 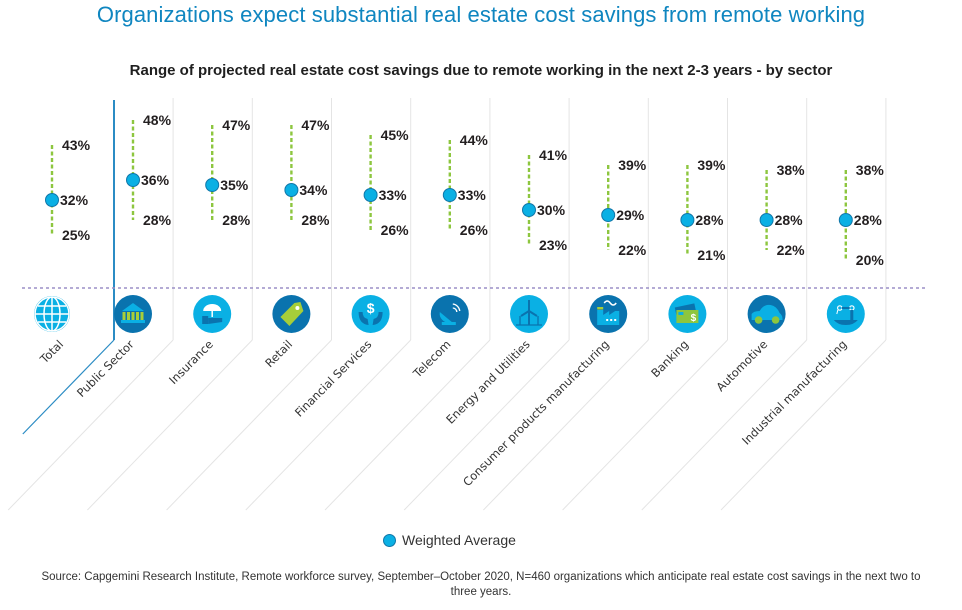 I want to click on low-value-label: 20%, so click(x=870, y=260).